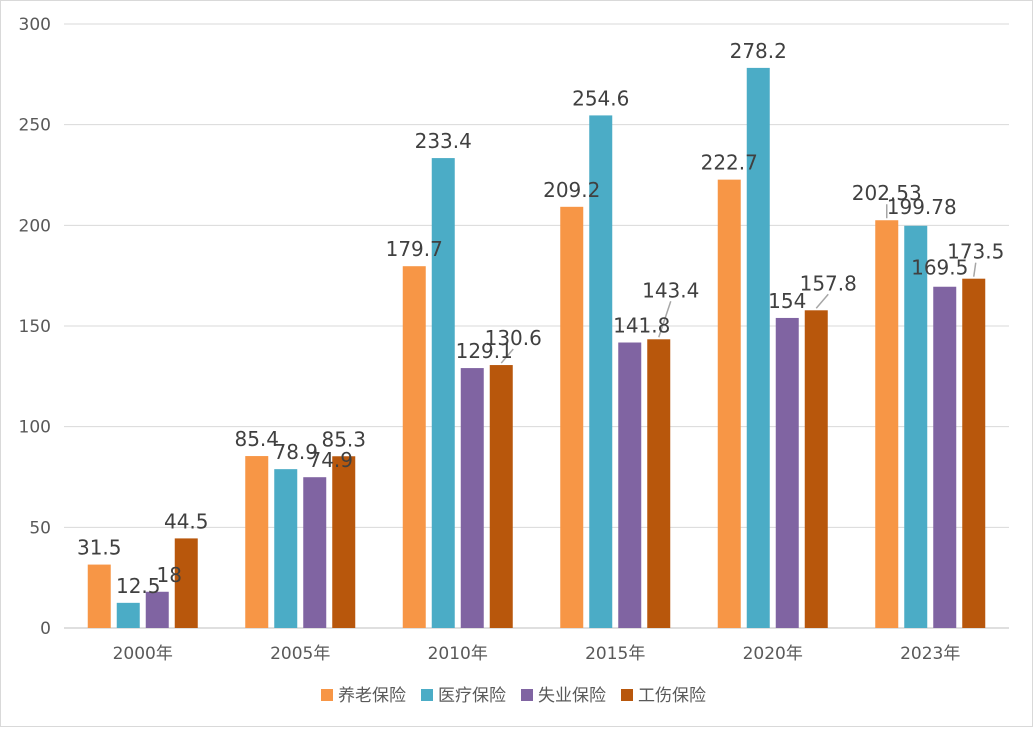 This screenshot has height=730, width=1033. What do you see at coordinates (939, 268) in the screenshot?
I see `data-label: 169.5` at bounding box center [939, 268].